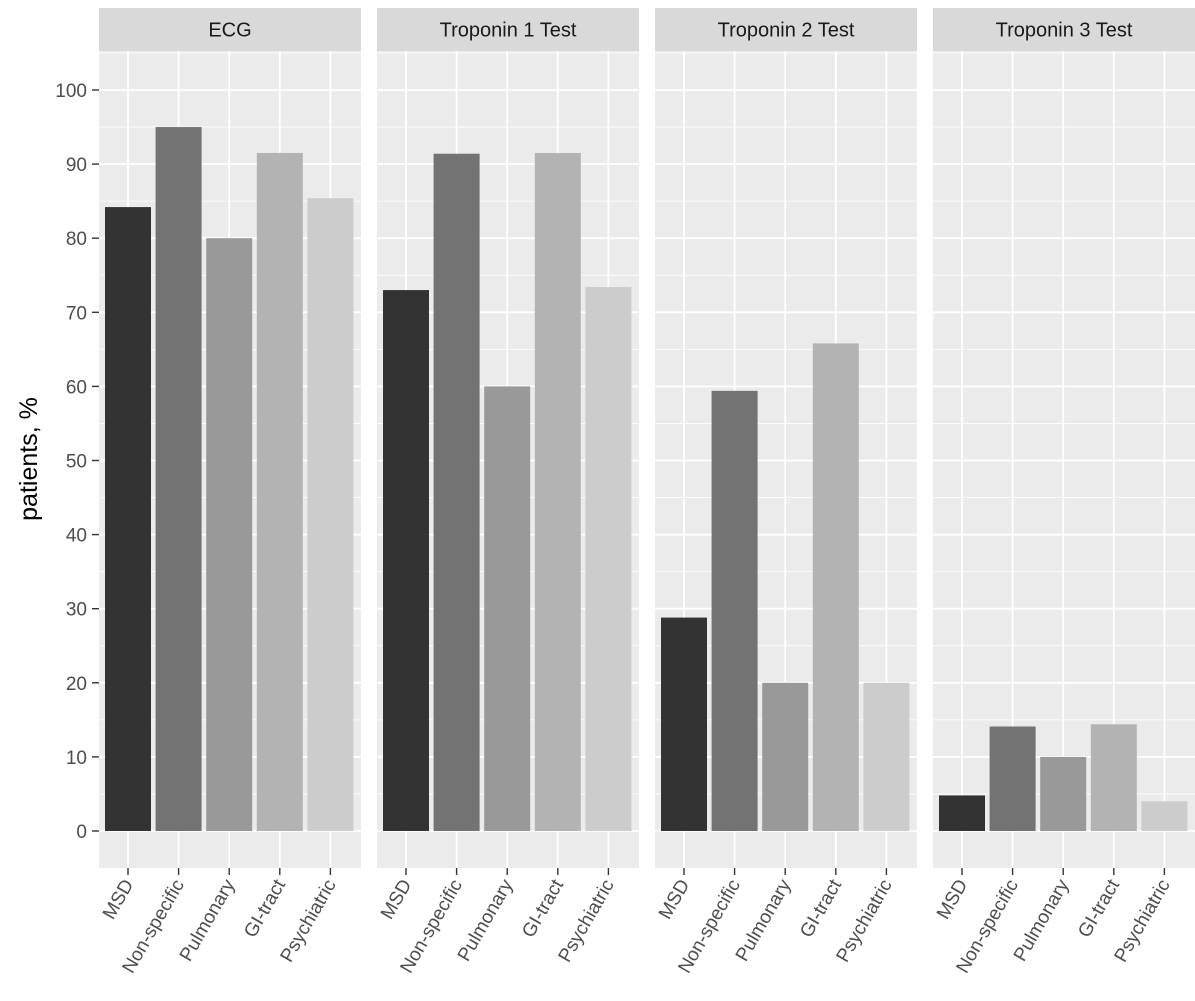  What do you see at coordinates (76, 610) in the screenshot?
I see `y-tick-label: 30` at bounding box center [76, 610].